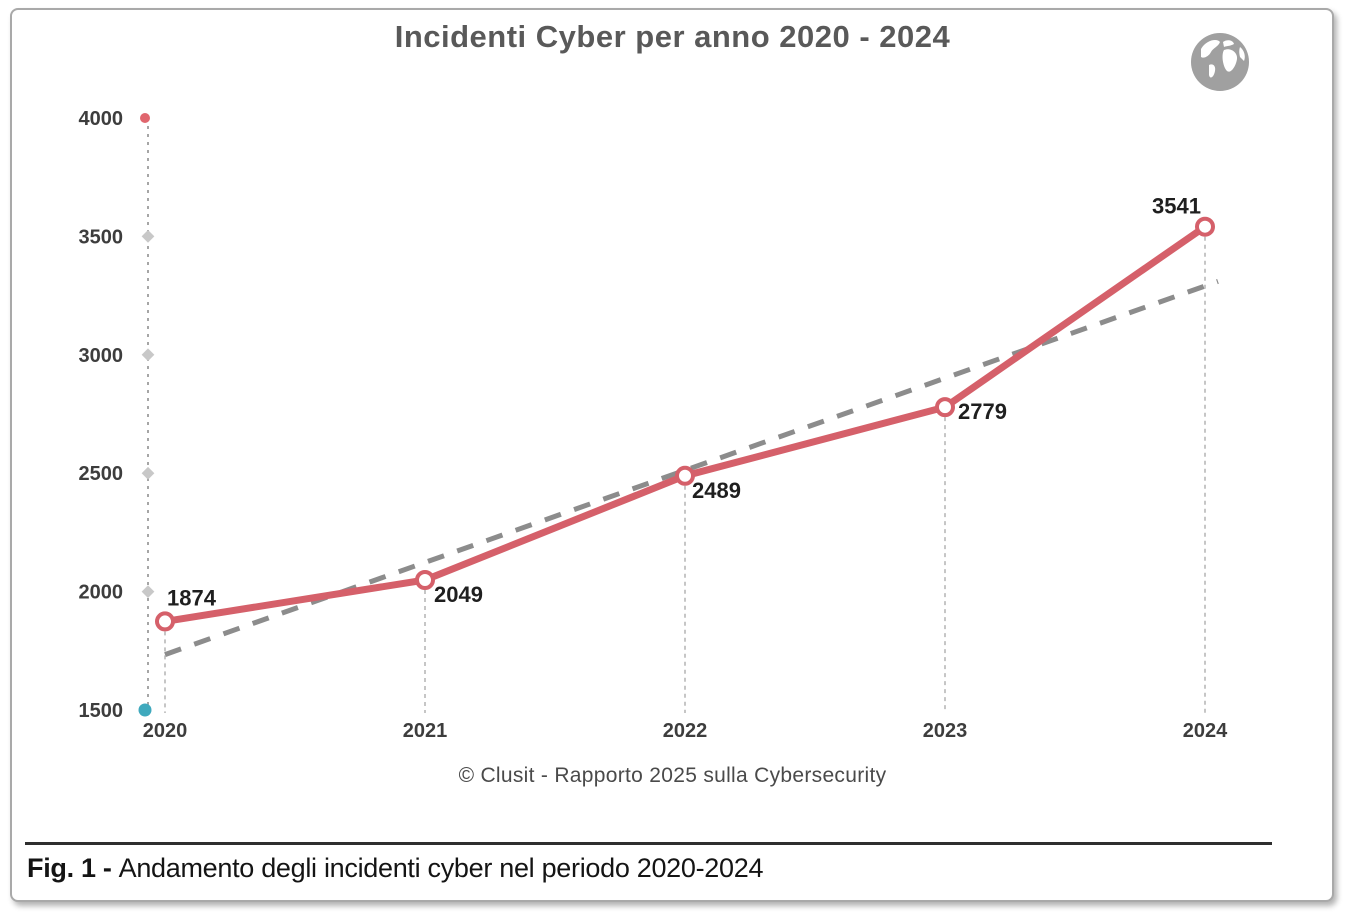  Describe the element at coordinates (145, 710) in the screenshot. I see `y-axis-min-dot` at that location.